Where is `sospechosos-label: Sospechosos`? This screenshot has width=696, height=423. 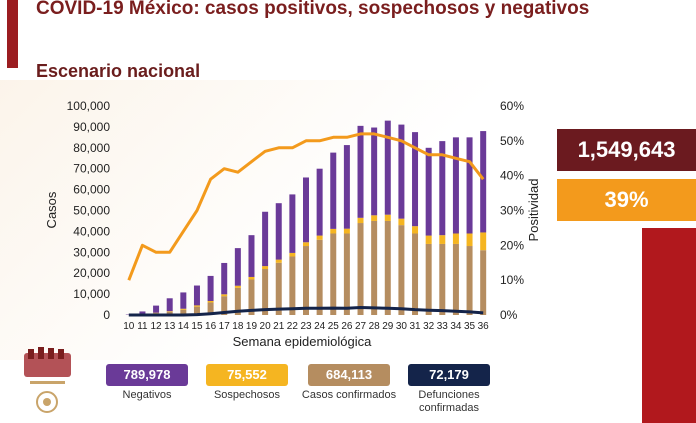
sospechosos-label: Sospechosos is located at coordinates (247, 395).